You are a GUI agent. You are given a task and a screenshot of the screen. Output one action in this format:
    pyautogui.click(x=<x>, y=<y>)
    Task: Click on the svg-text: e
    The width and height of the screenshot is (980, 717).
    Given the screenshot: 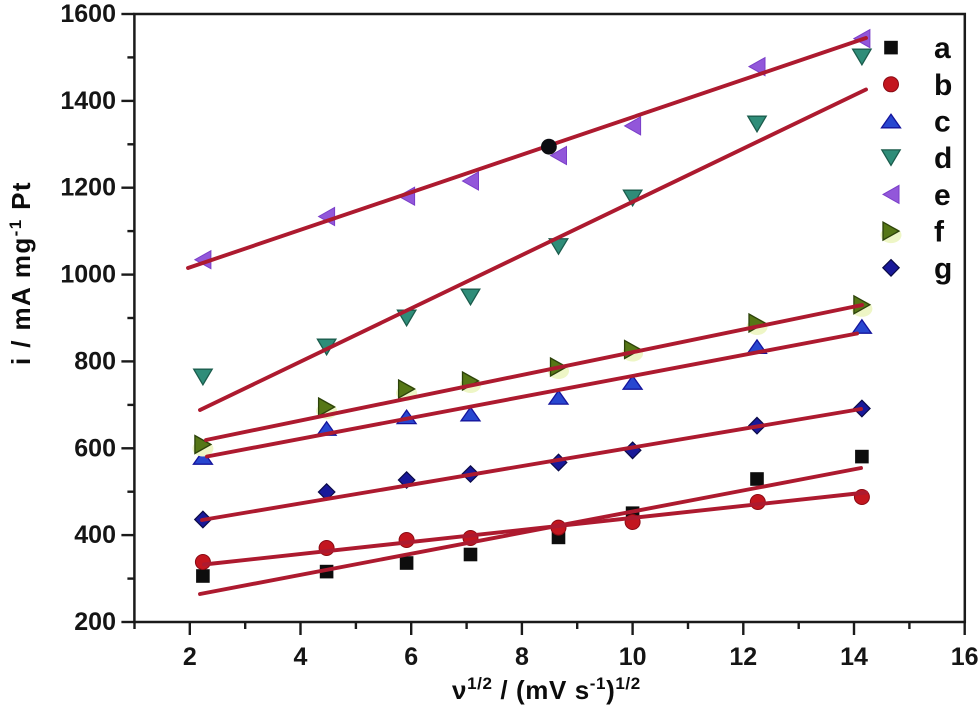 What is the action you would take?
    pyautogui.click(x=942, y=195)
    